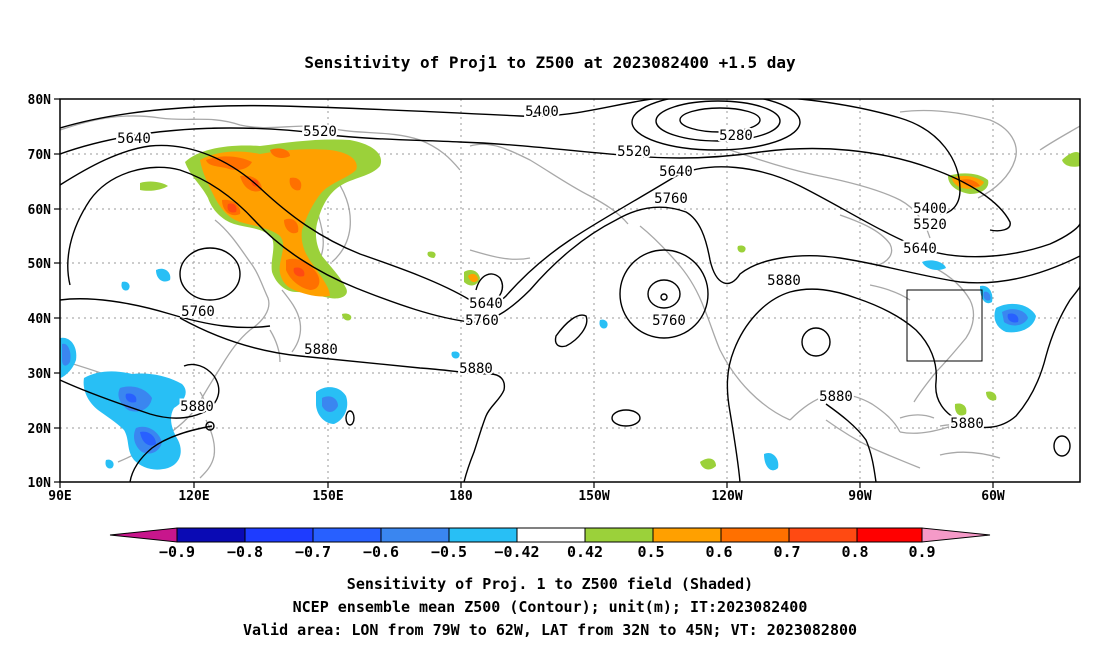 The image size is (1100, 650). Describe the element at coordinates (449, 552) in the screenshot. I see `colorbar-label: −0.5` at that location.